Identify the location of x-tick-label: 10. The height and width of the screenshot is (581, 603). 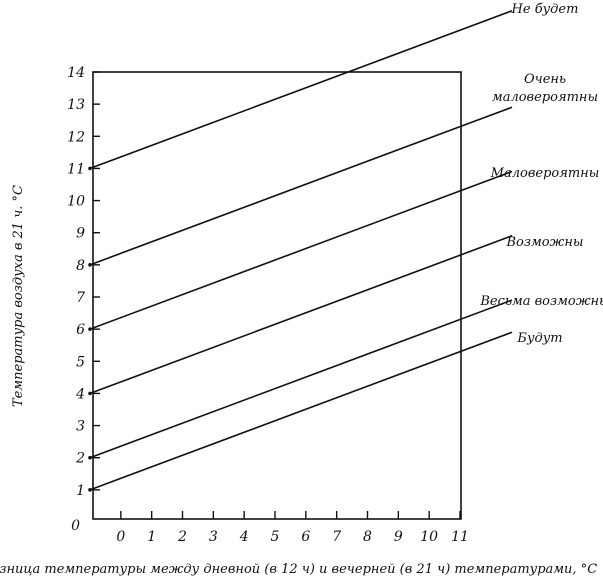
(429, 537).